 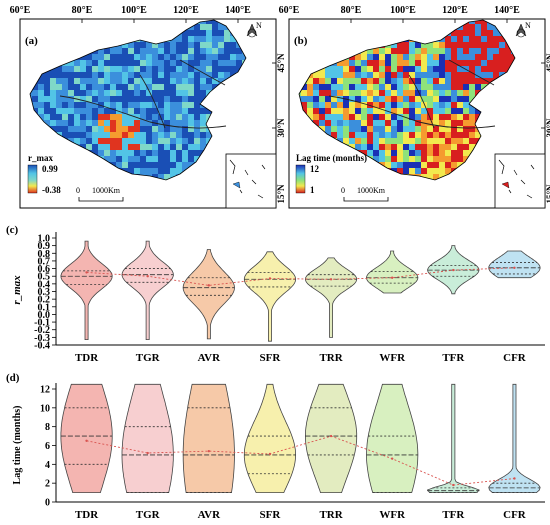 I want to click on violin-WFR, so click(x=392, y=438).